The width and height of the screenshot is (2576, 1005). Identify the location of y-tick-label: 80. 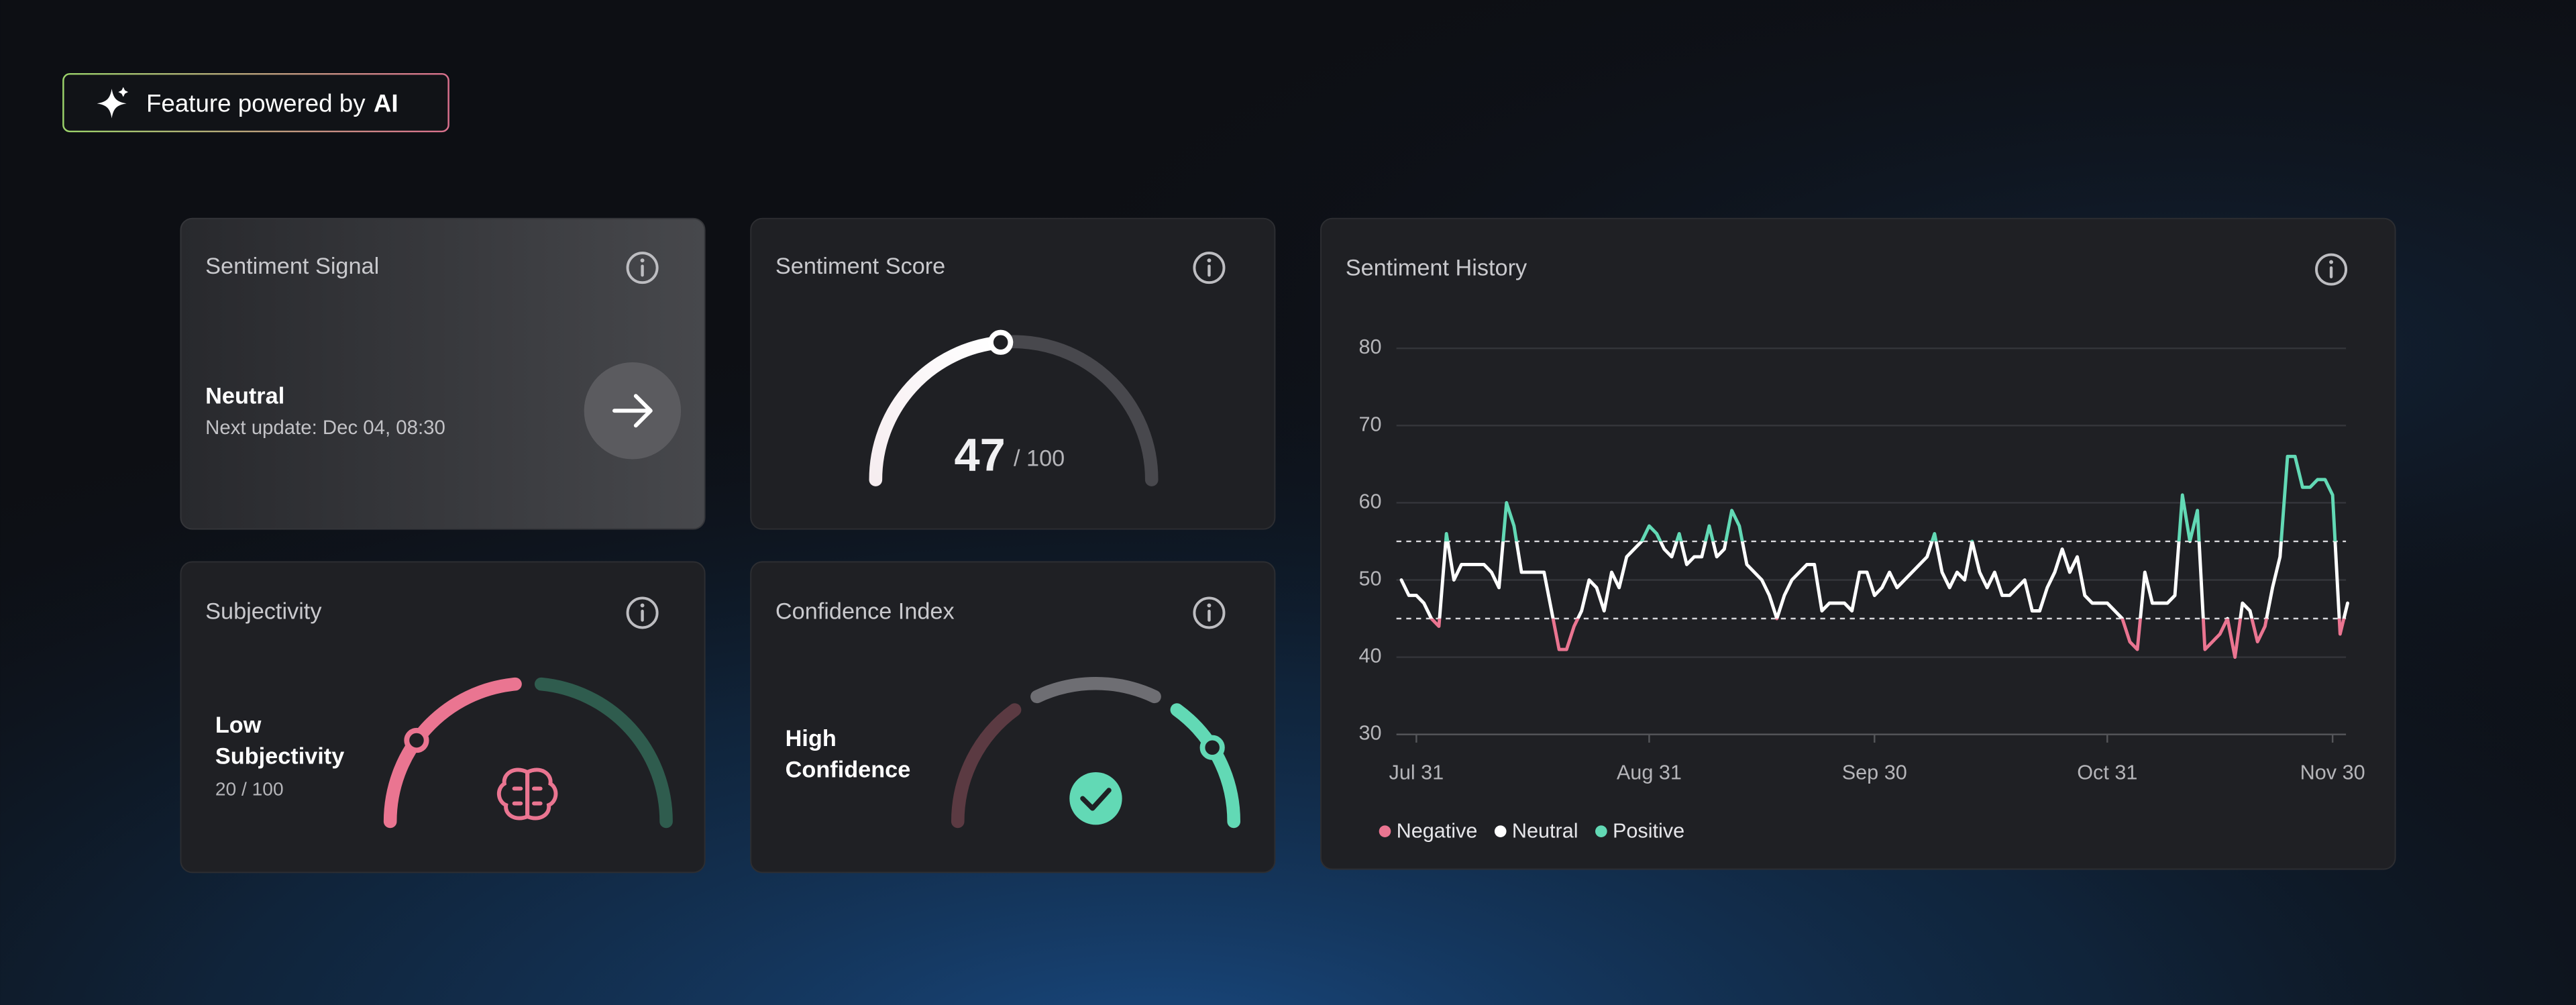
(1370, 347).